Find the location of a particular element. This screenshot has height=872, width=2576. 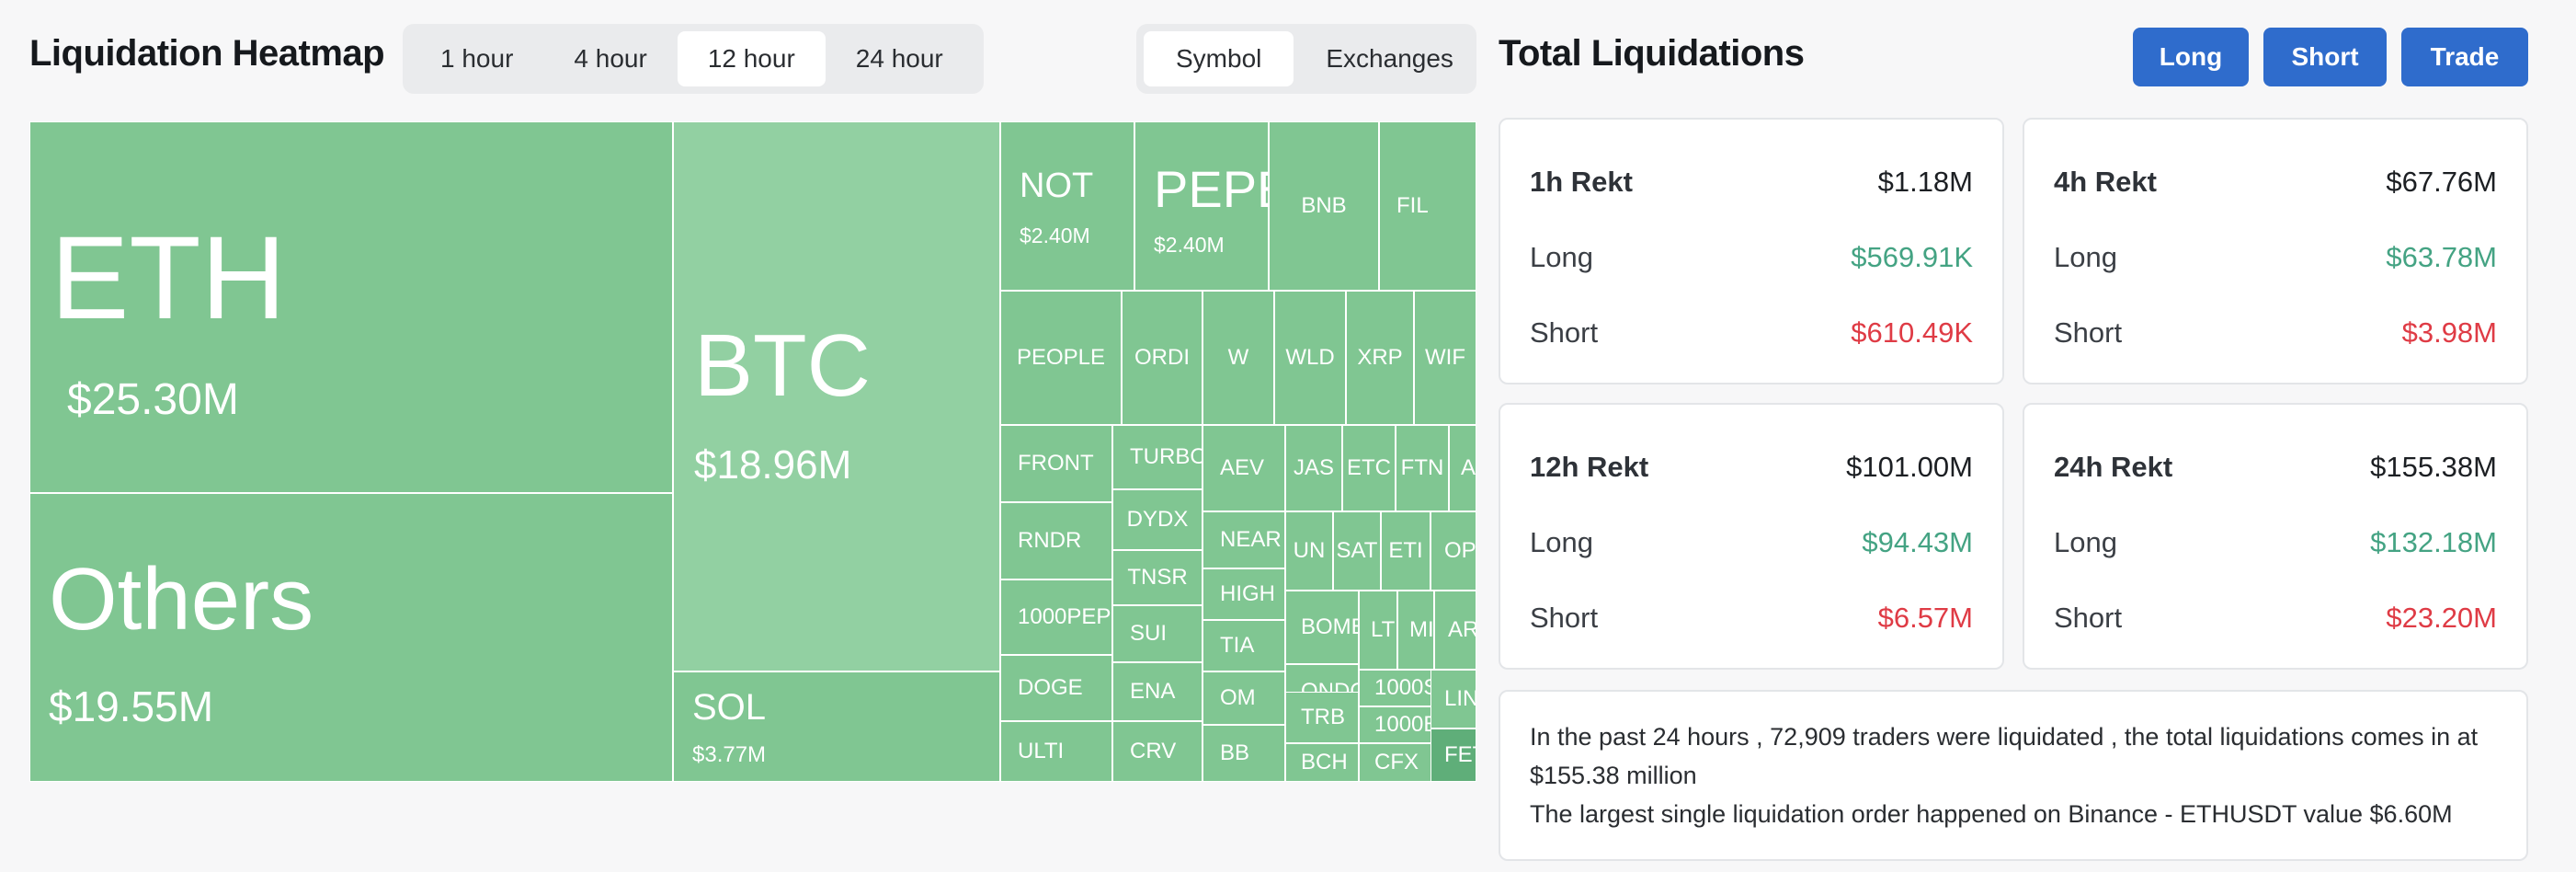

tile-bnb: BNB is located at coordinates (1324, 206).